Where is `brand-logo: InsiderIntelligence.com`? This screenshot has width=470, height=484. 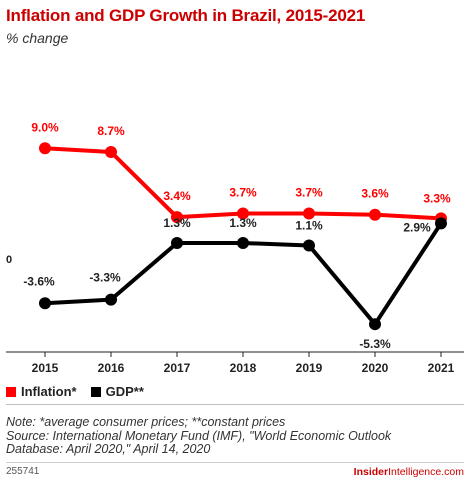
brand-logo: InsiderIntelligence.com is located at coordinates (409, 472).